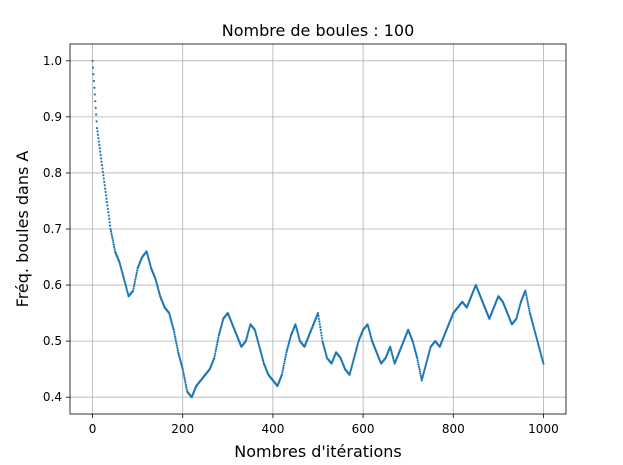 Image resolution: width=623 pixels, height=465 pixels. I want to click on x-tick-label: 800, so click(453, 429).